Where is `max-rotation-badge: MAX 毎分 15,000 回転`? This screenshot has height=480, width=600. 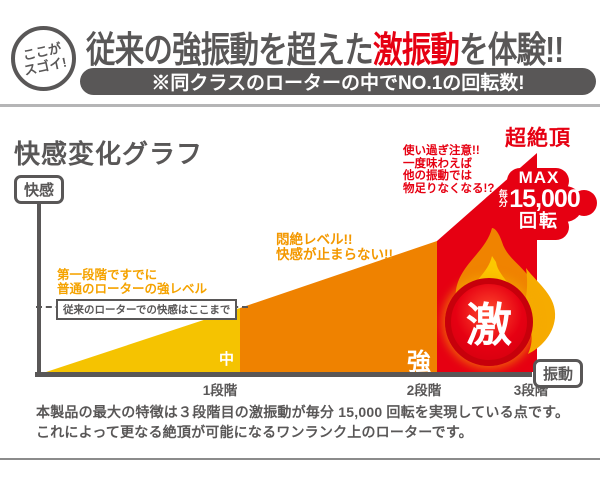 max-rotation-badge: MAX 毎分 15,000 回転 is located at coordinates (540, 205).